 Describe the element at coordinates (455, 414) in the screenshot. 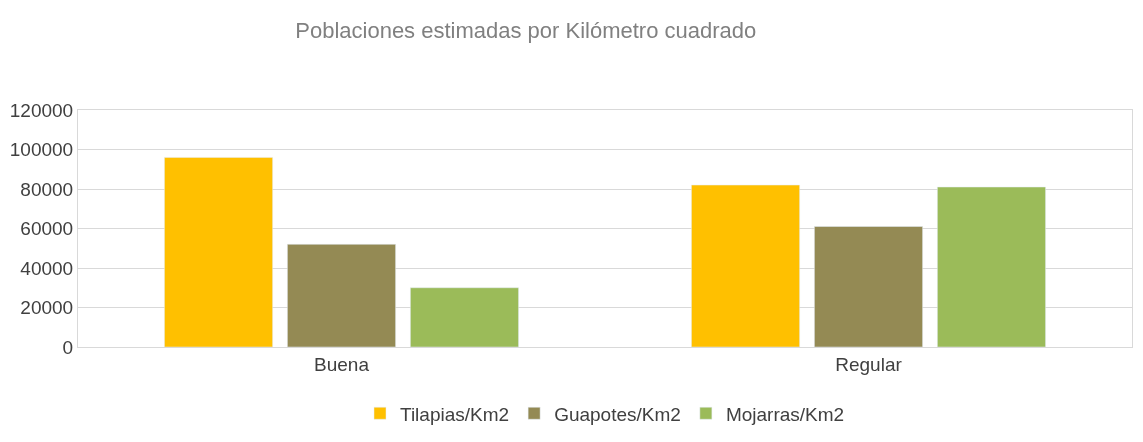

I see `legend-label: Tilapias/Km2` at that location.